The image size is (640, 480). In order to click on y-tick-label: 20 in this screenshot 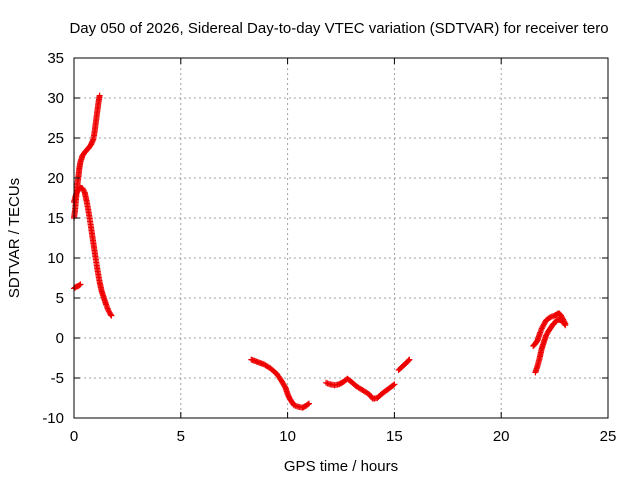, I will do `click(55, 178)`.